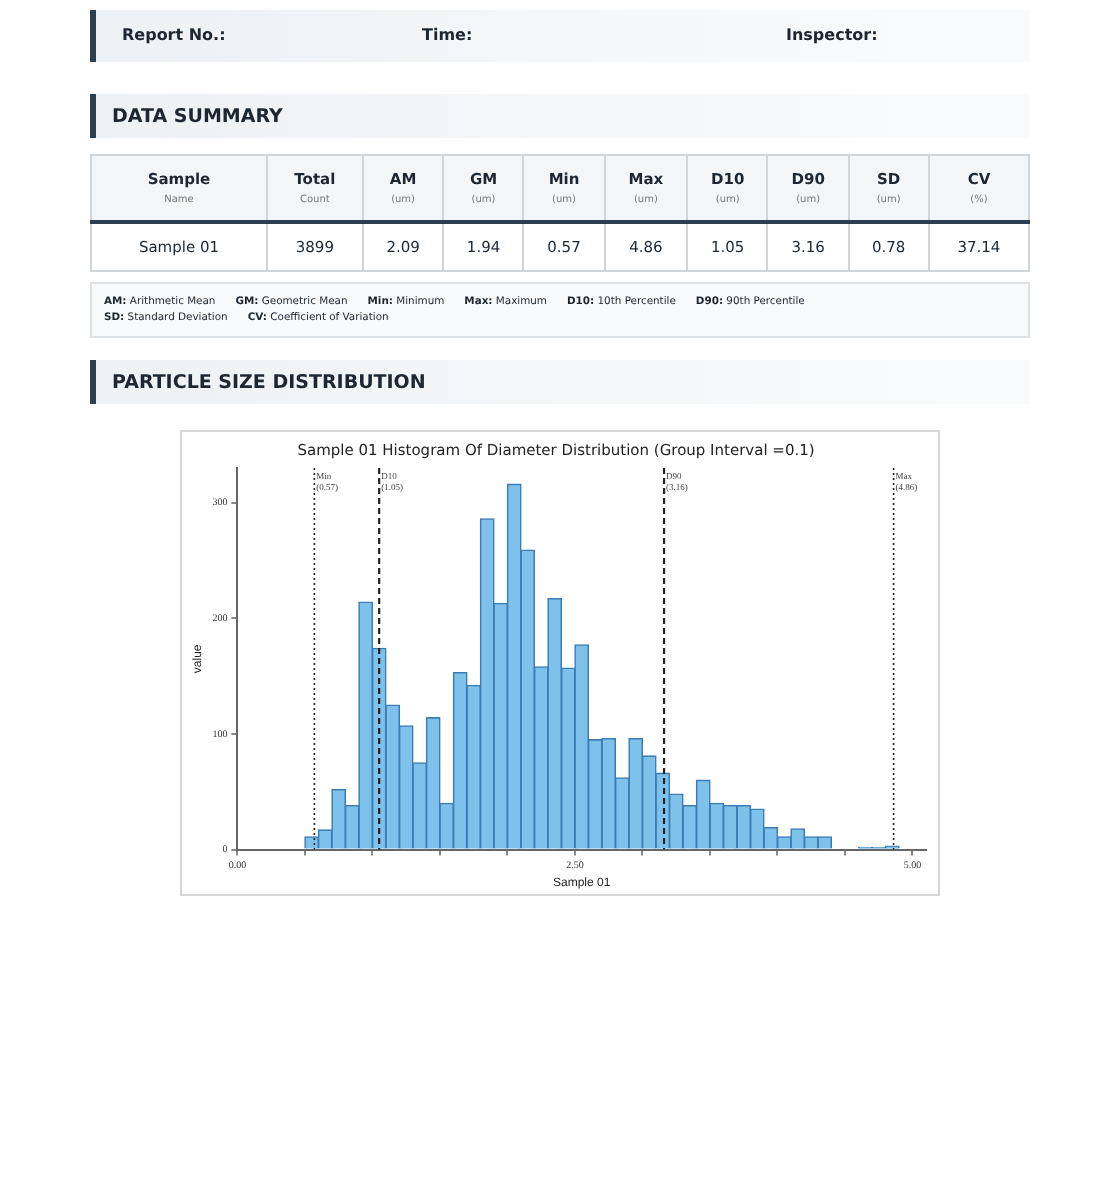 This screenshot has height=1200, width=1116. What do you see at coordinates (560, 382) in the screenshot?
I see `text: PARTICLE SIZE DISTRIBUTION` at bounding box center [560, 382].